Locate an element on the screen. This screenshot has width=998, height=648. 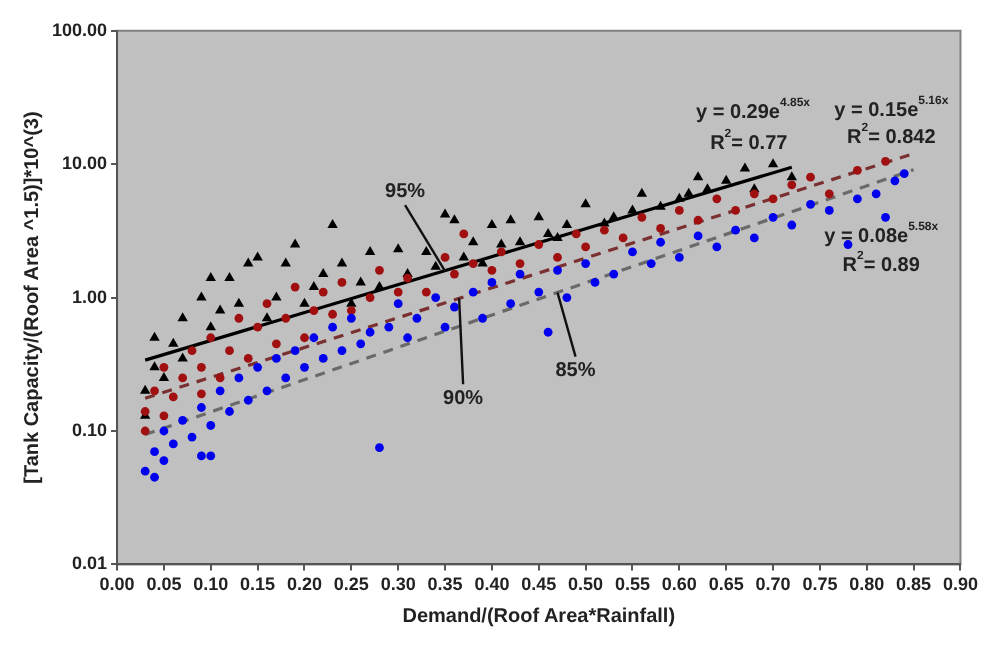
x-tick-label: 0.60 is located at coordinates (679, 584).